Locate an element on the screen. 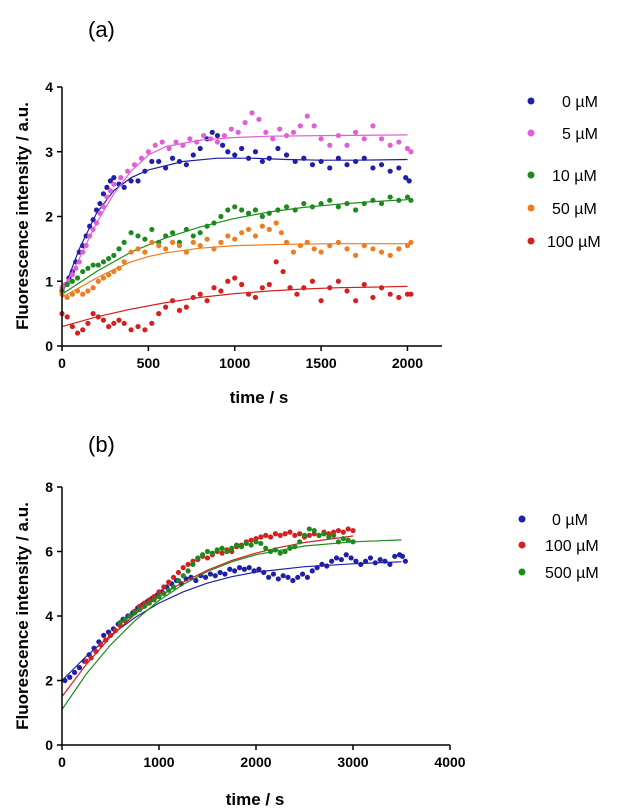  legend-label-b-1: 100 µM is located at coordinates (572, 546).